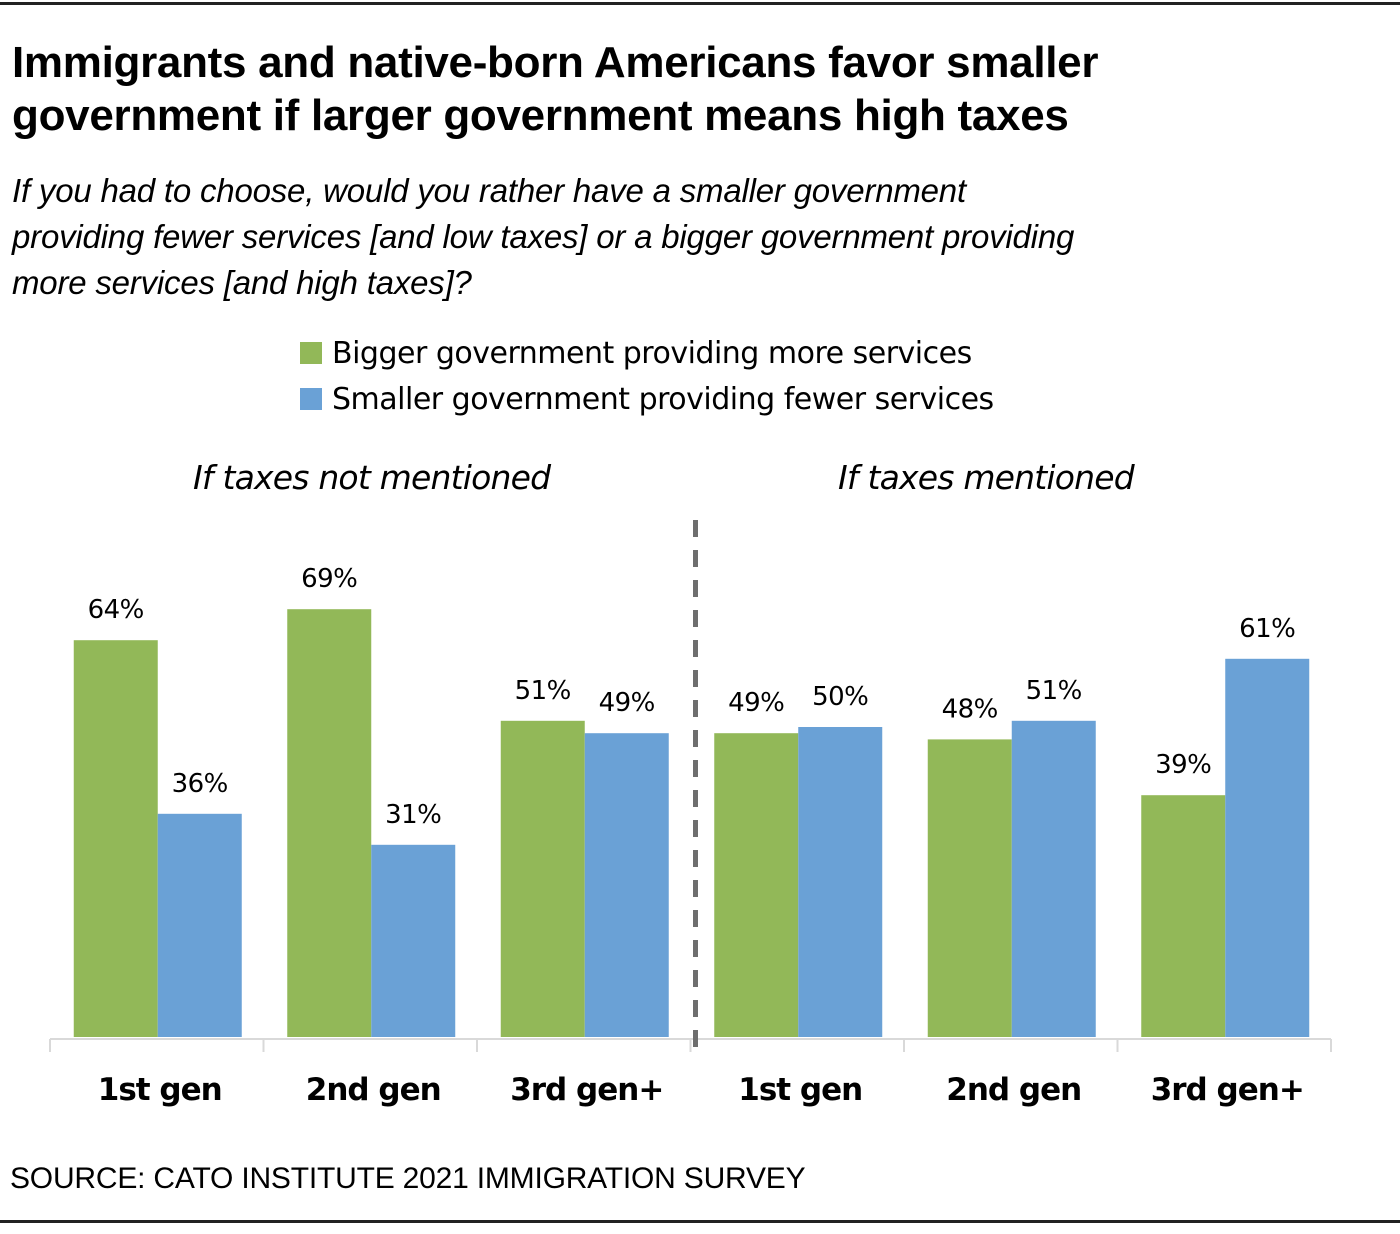  I want to click on panel-label-taxes-mentioned: If taxes mentioned, so click(986, 477).